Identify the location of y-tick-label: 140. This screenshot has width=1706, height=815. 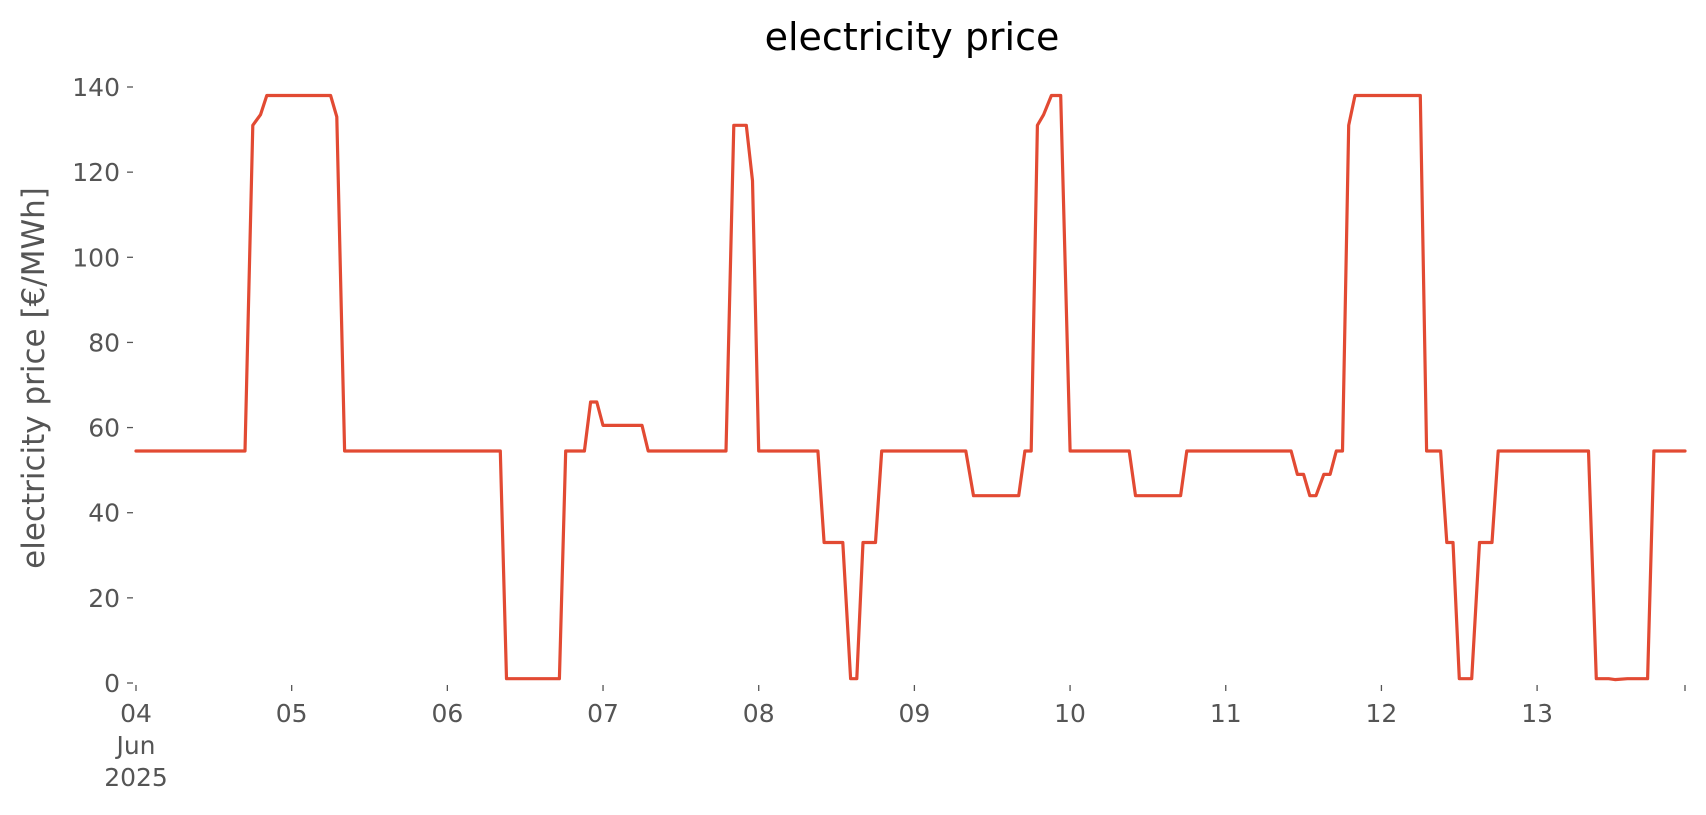
(96, 87).